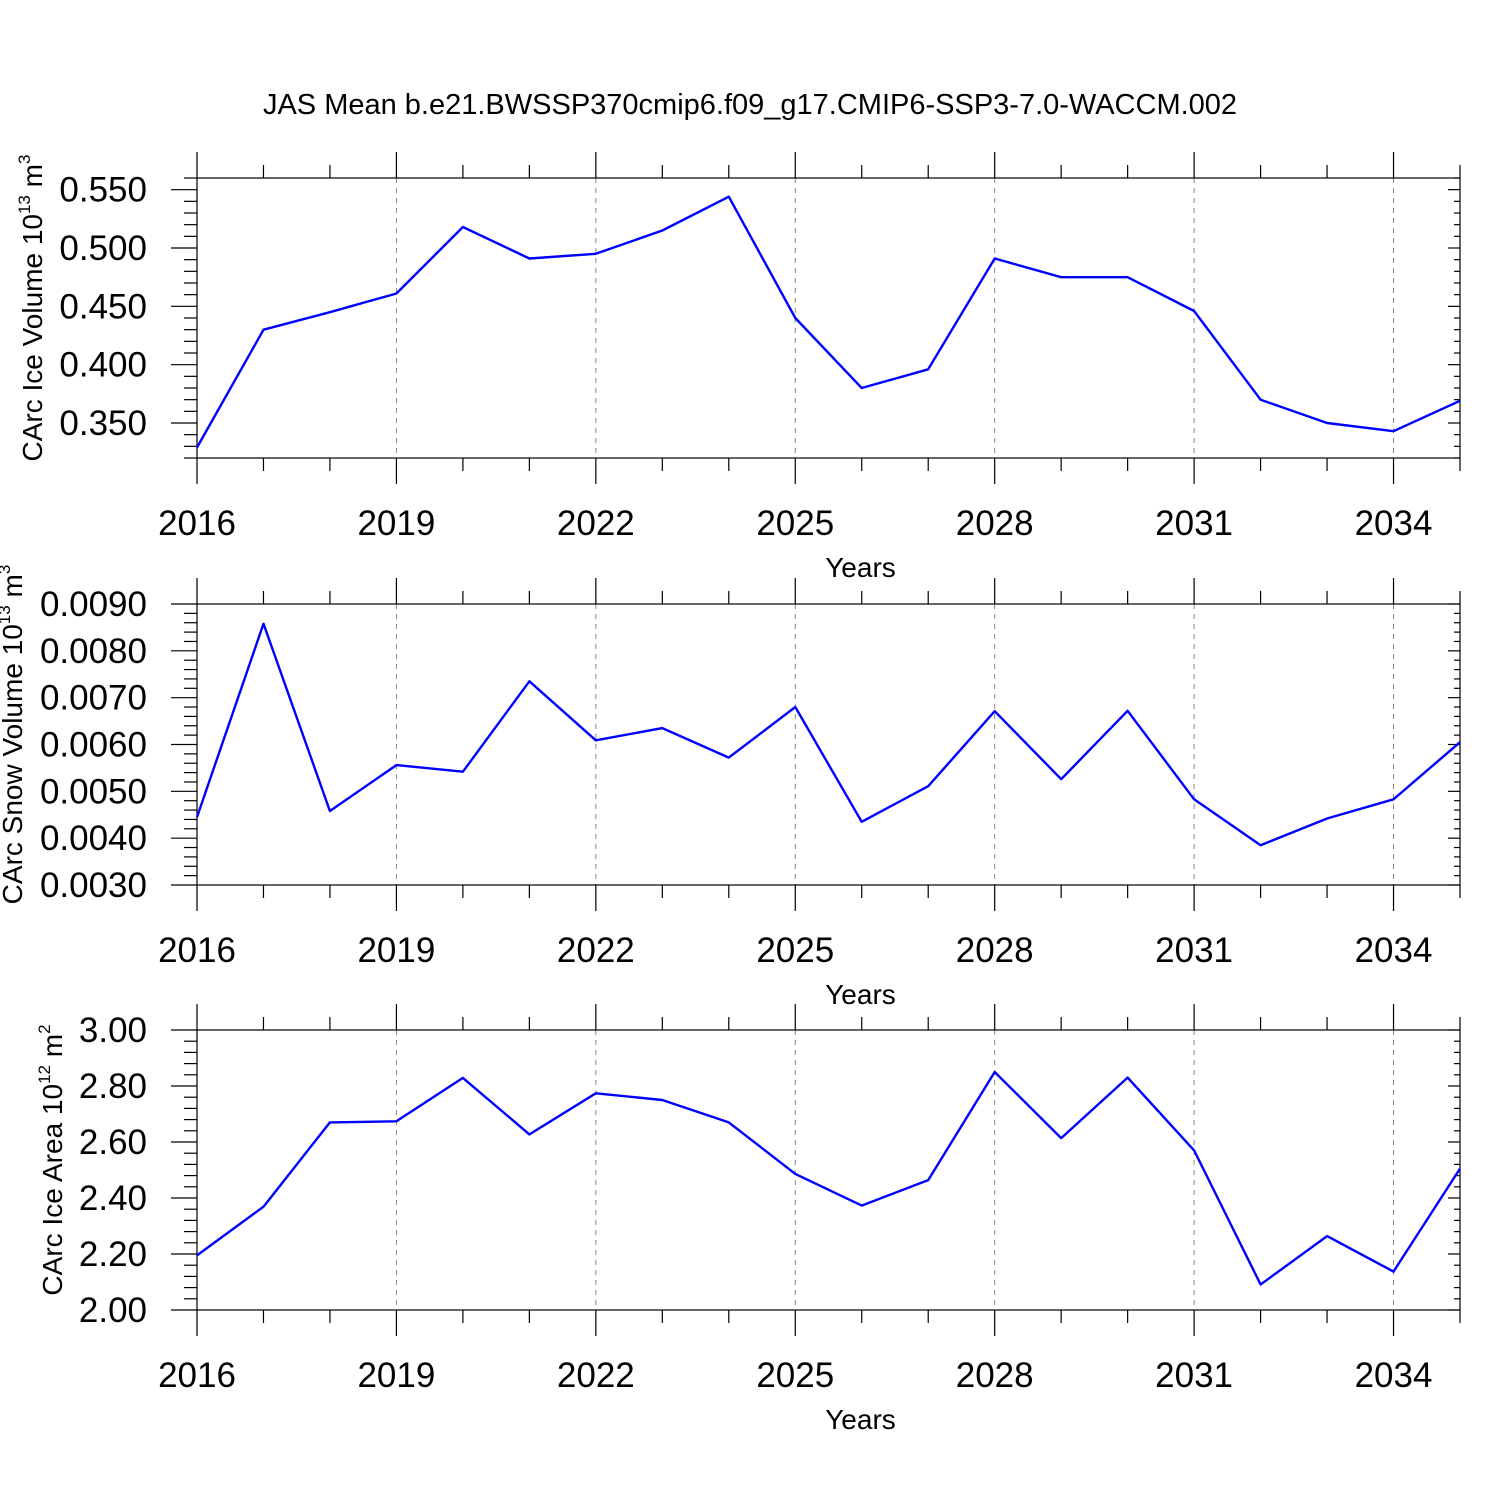 The image size is (1500, 1500). Describe the element at coordinates (995, 1375) in the screenshot. I see `ice-area-x-tick-label: 2028` at that location.